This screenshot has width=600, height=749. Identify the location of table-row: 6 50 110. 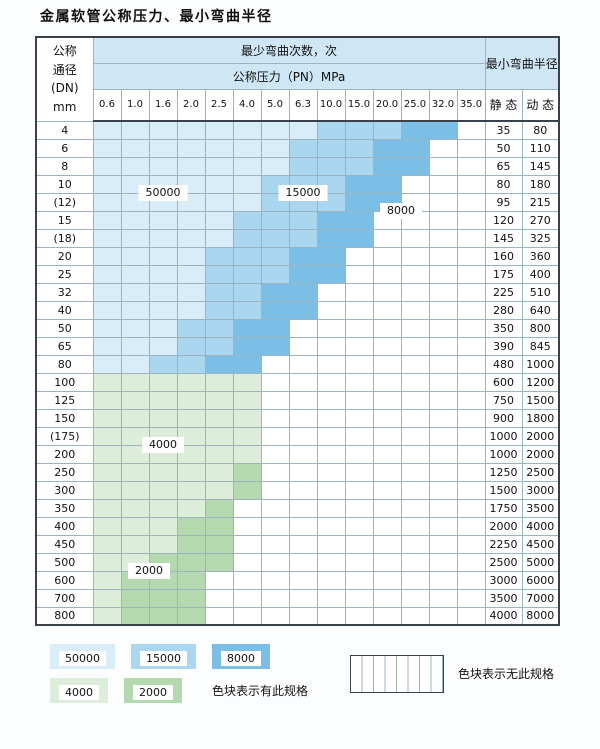
(297, 148).